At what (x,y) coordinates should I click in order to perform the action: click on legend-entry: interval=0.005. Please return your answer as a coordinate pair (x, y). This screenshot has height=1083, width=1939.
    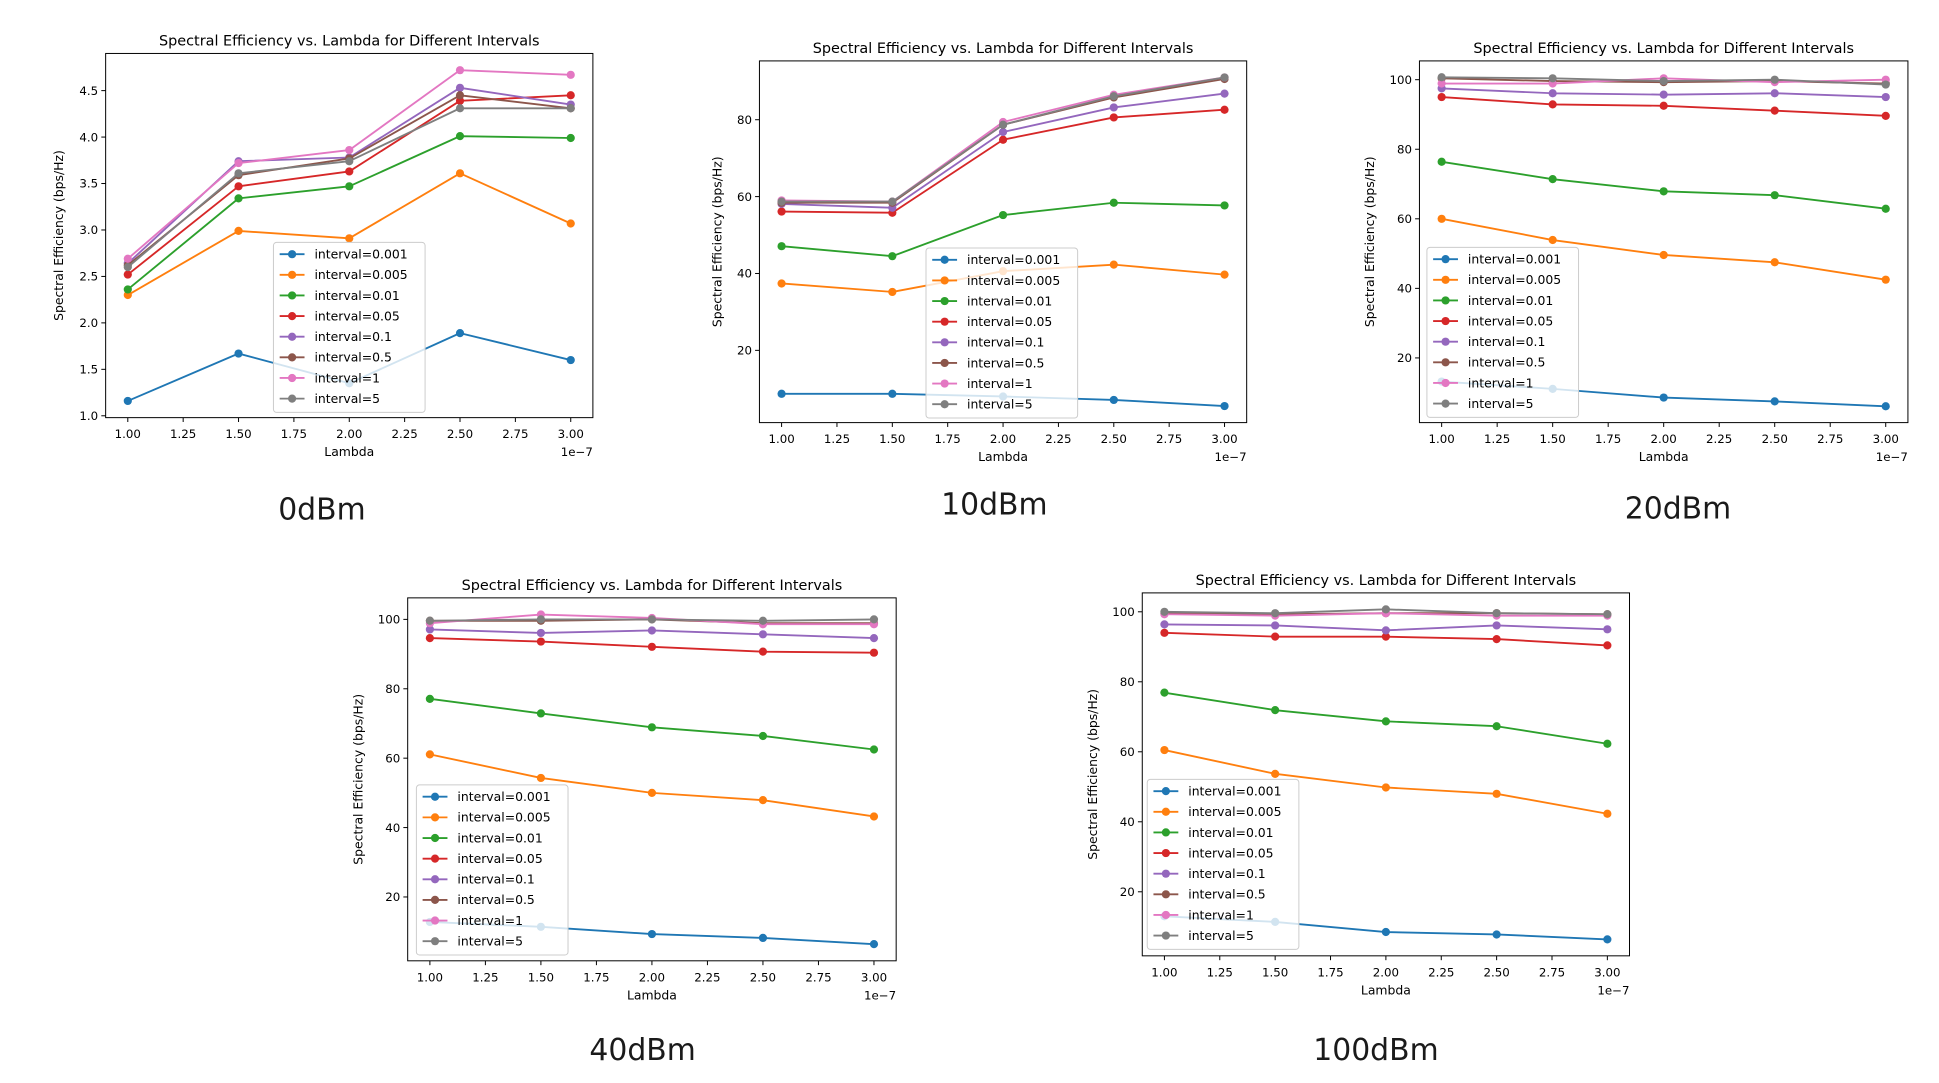
    Looking at the image, I should click on (486, 817).